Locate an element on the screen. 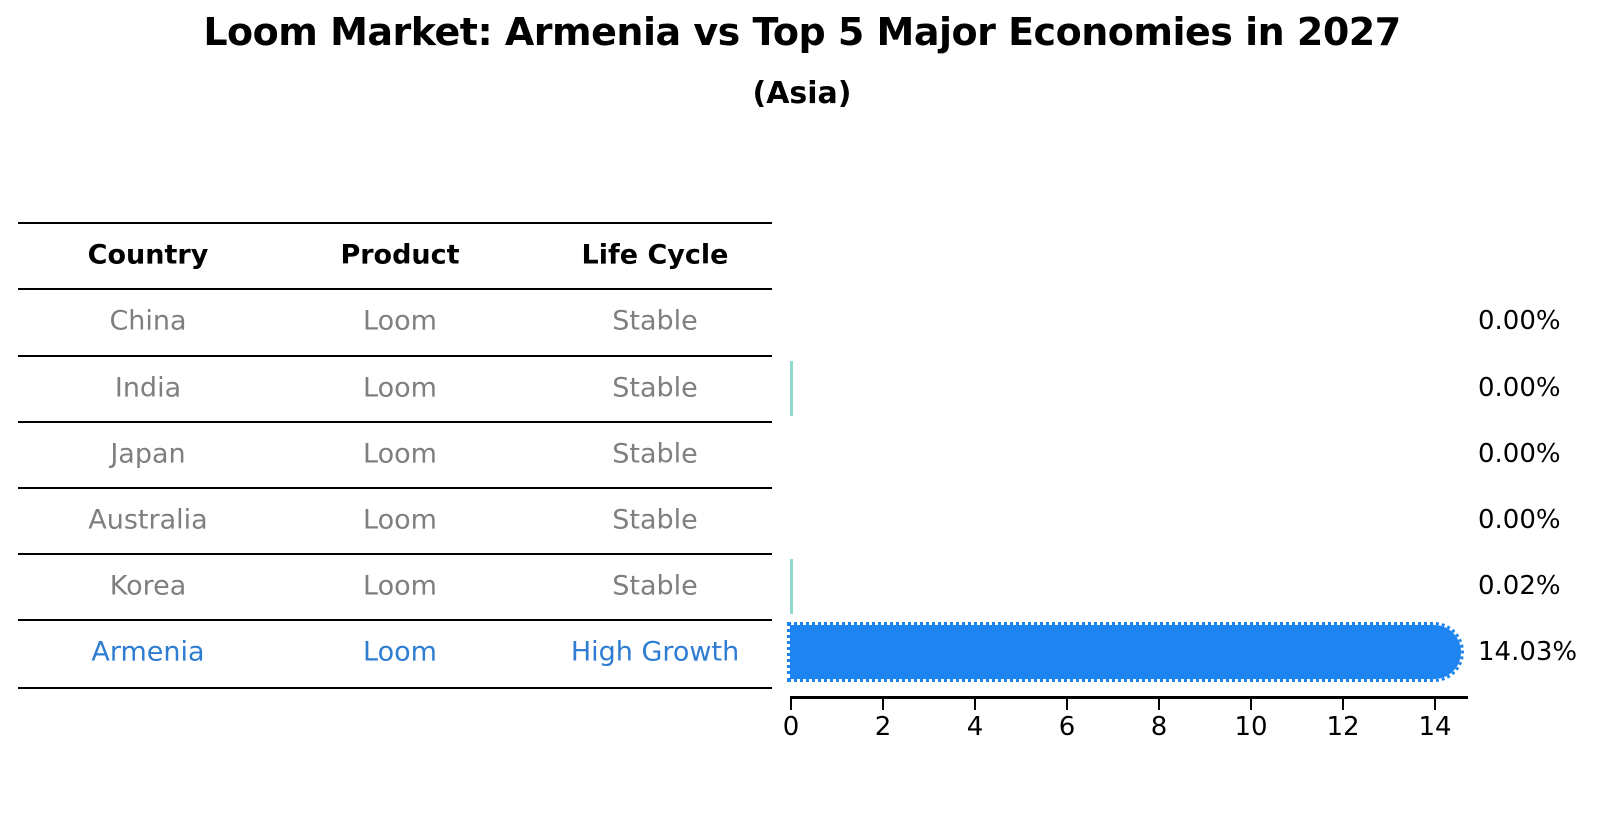  table-bottom-border is located at coordinates (395, 688).